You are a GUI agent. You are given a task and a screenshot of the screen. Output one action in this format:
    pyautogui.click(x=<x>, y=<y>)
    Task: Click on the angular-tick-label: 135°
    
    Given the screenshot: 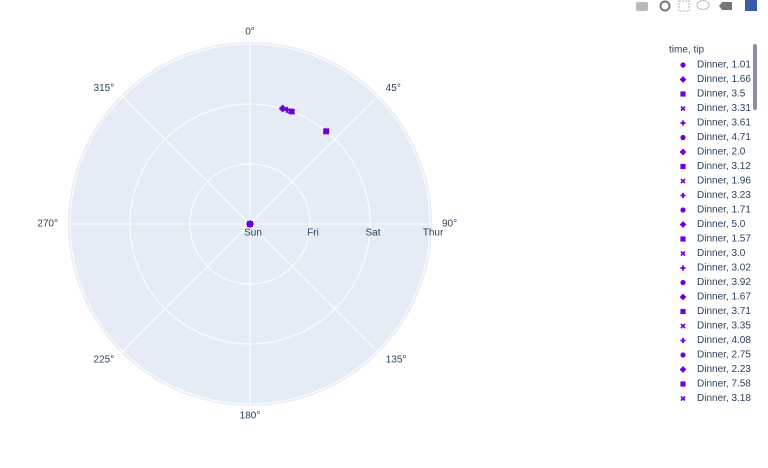 What is the action you would take?
    pyautogui.click(x=396, y=359)
    